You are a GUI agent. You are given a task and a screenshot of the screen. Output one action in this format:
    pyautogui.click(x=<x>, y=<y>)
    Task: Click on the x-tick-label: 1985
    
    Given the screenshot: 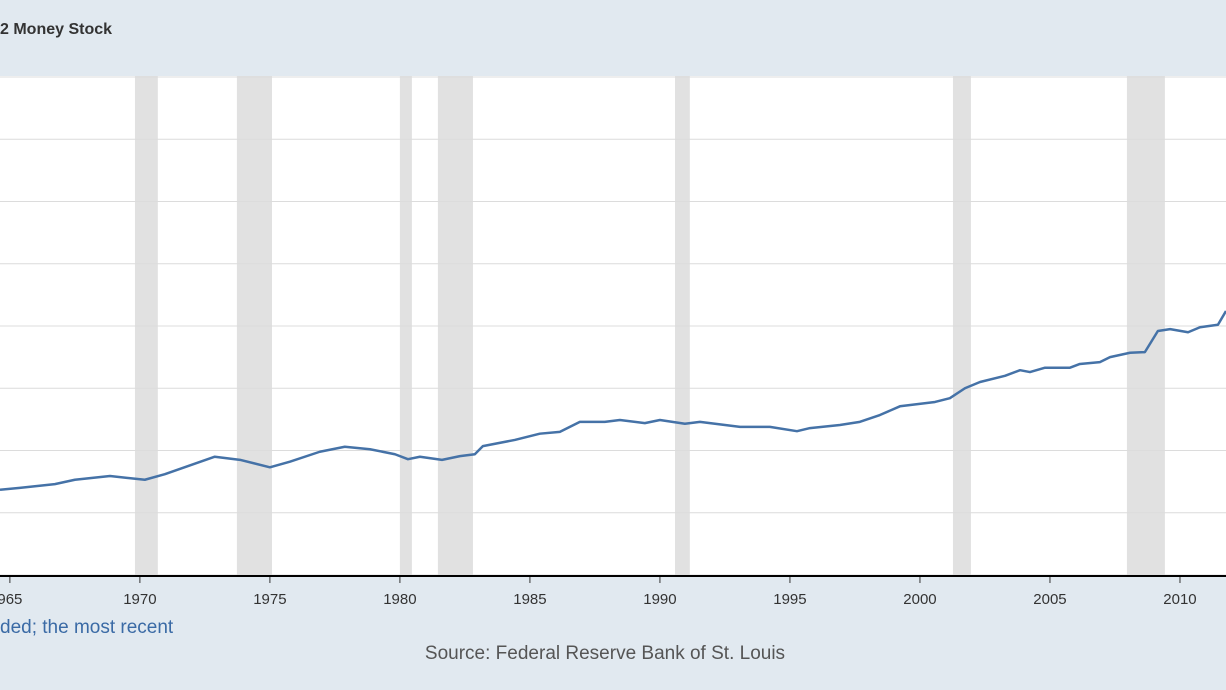 What is the action you would take?
    pyautogui.click(x=529, y=599)
    